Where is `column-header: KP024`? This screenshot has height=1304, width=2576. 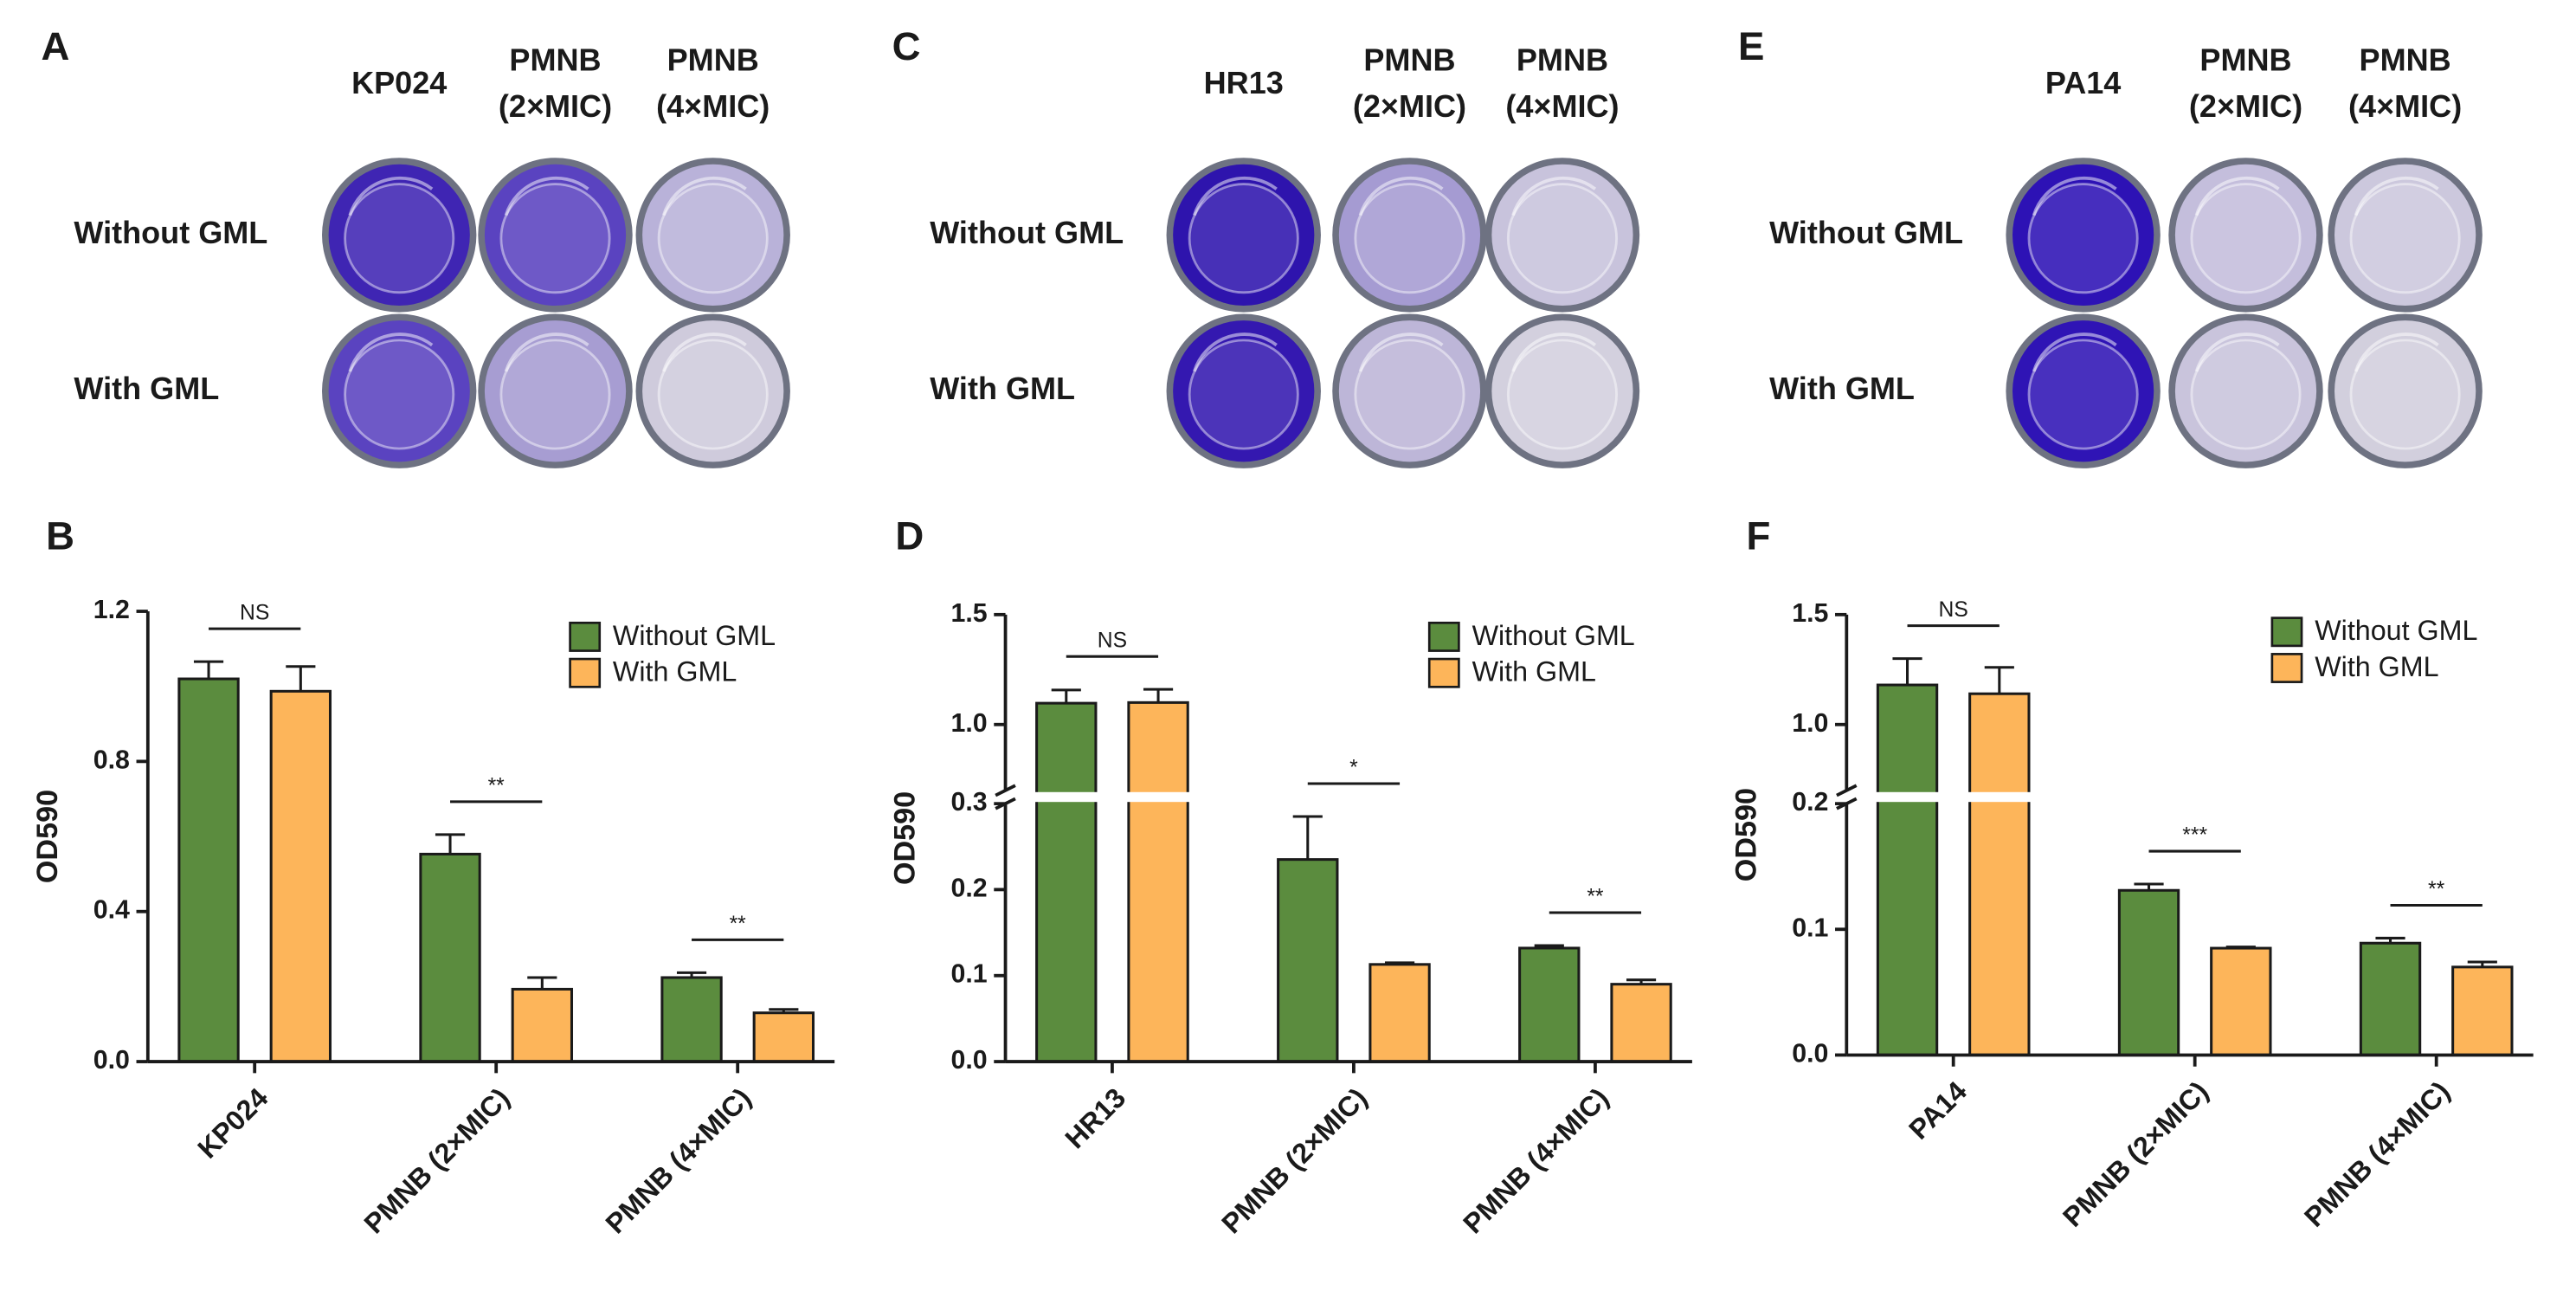 column-header: KP024 is located at coordinates (399, 83).